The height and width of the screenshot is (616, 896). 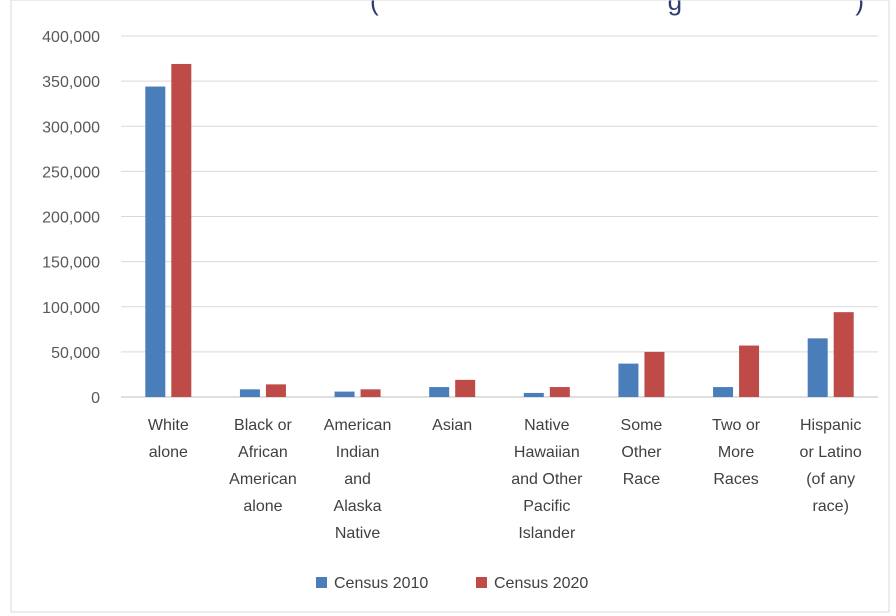 What do you see at coordinates (71, 127) in the screenshot?
I see `y-tick-label: 300,000` at bounding box center [71, 127].